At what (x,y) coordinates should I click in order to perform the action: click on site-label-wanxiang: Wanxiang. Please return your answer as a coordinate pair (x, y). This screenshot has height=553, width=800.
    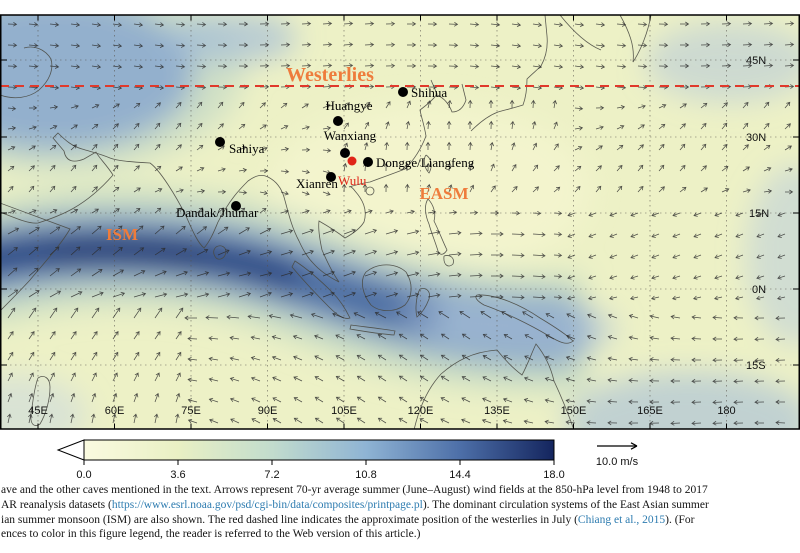
    Looking at the image, I should click on (350, 135).